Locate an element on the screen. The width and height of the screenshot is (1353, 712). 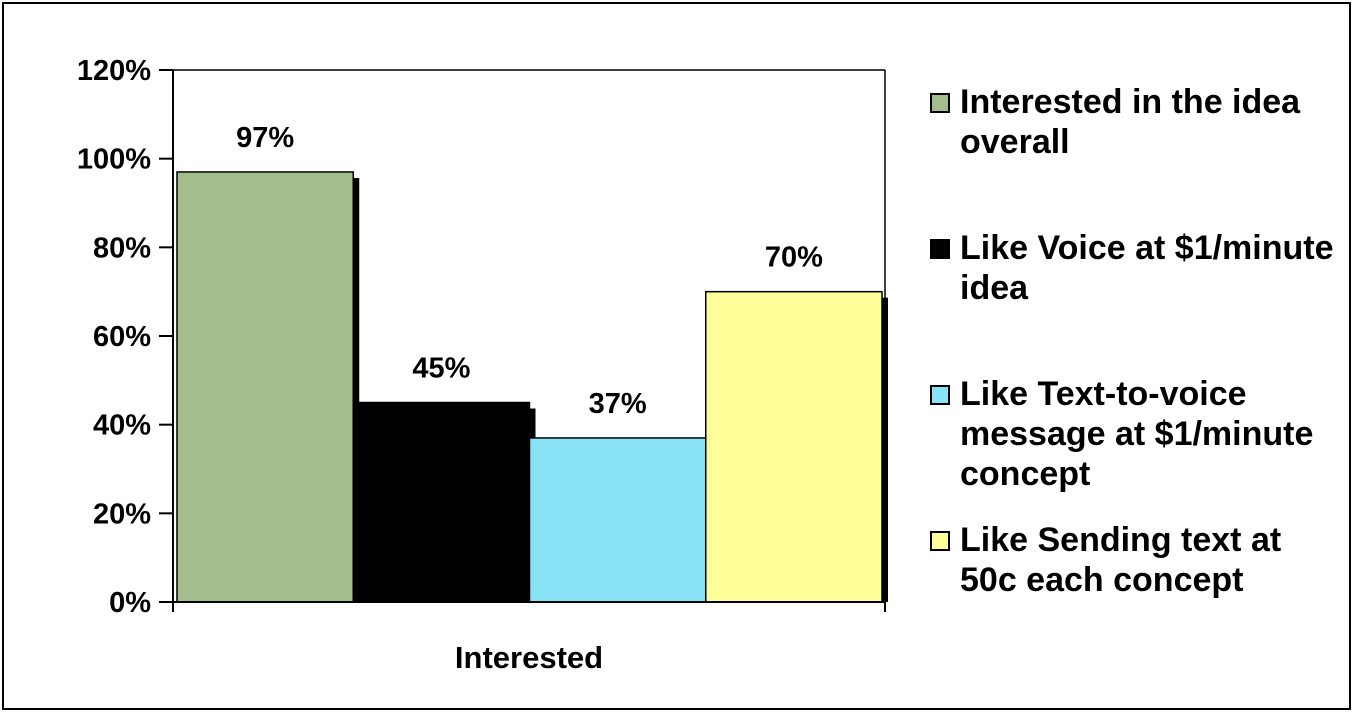
y-tick-label: 0% is located at coordinates (130, 603).